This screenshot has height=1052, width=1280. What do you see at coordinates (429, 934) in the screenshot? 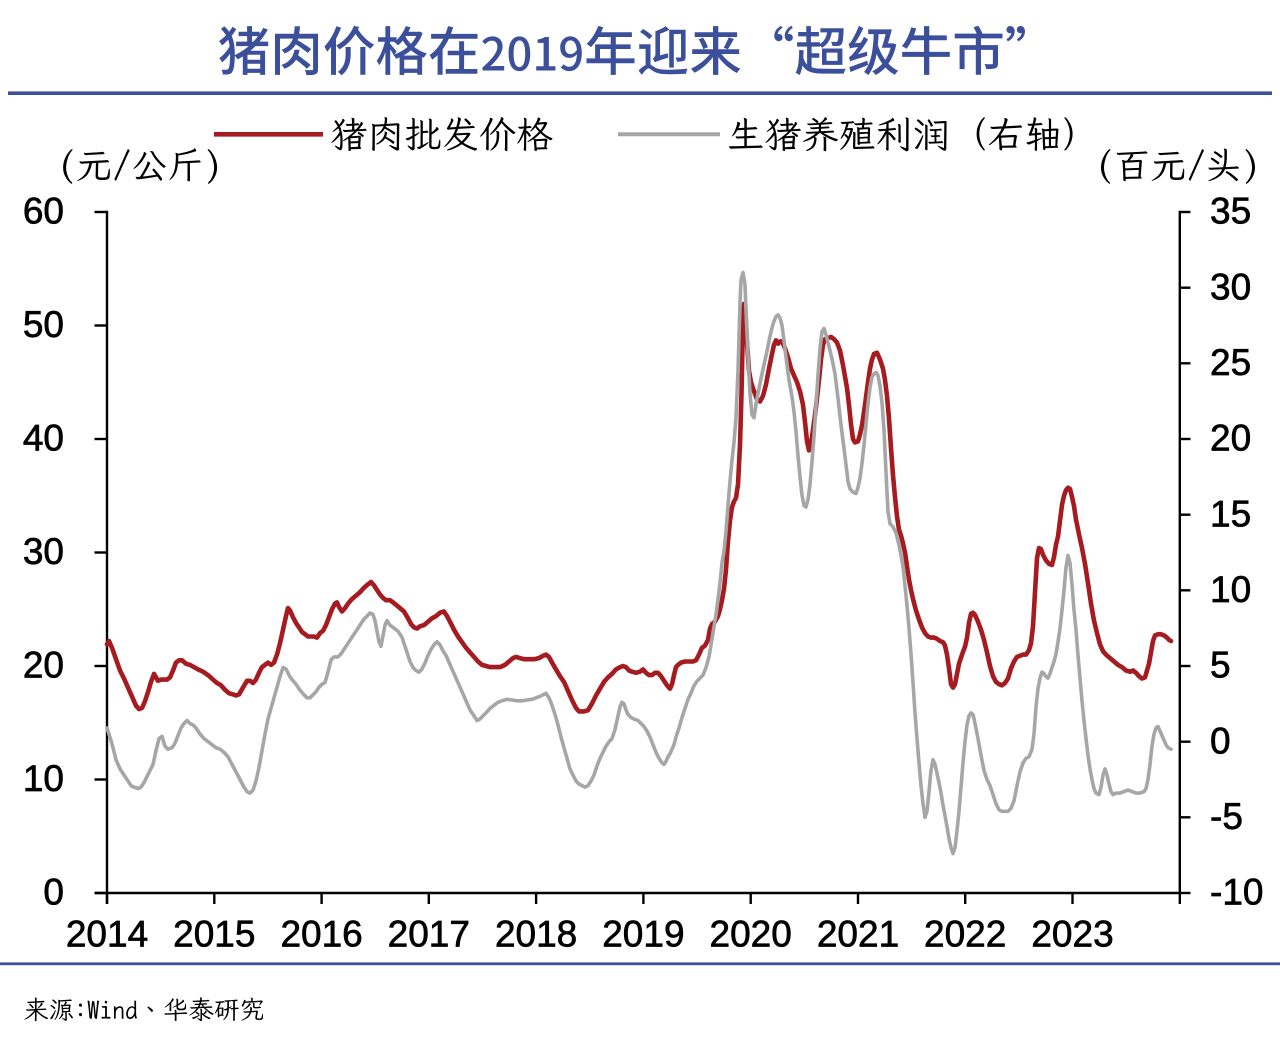
I see `svg-text: 2017` at bounding box center [429, 934].